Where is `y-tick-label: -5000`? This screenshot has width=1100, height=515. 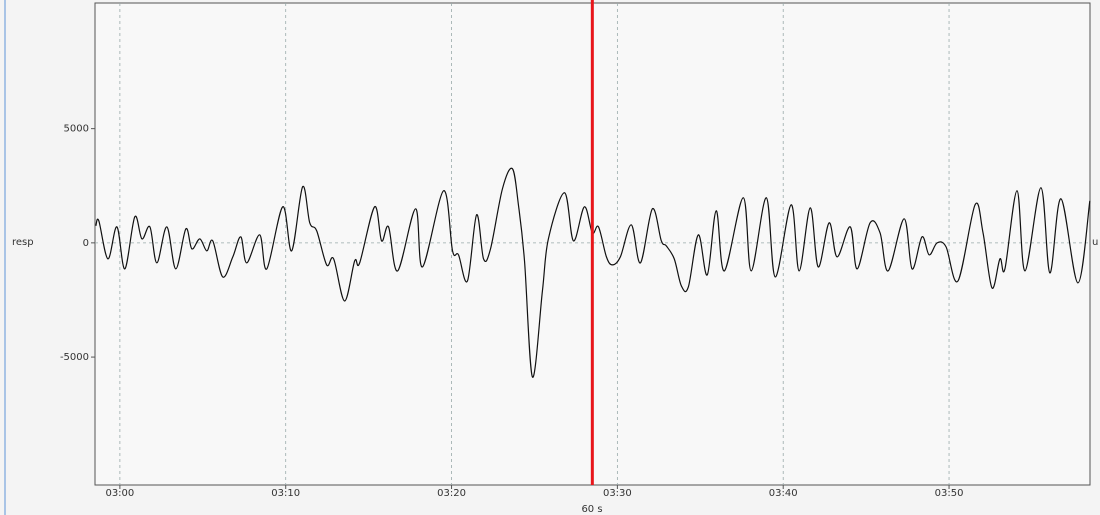 y-tick-label: -5000 is located at coordinates (74, 357).